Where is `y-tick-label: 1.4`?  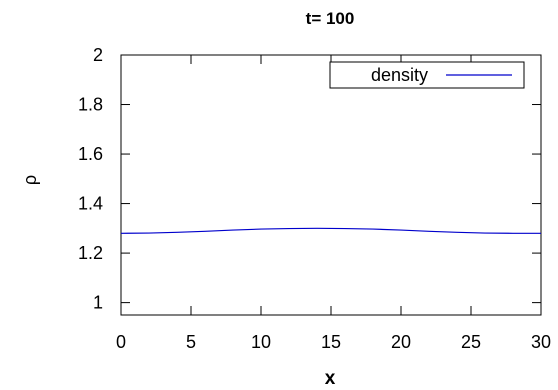
y-tick-label: 1.4 is located at coordinates (90, 204).